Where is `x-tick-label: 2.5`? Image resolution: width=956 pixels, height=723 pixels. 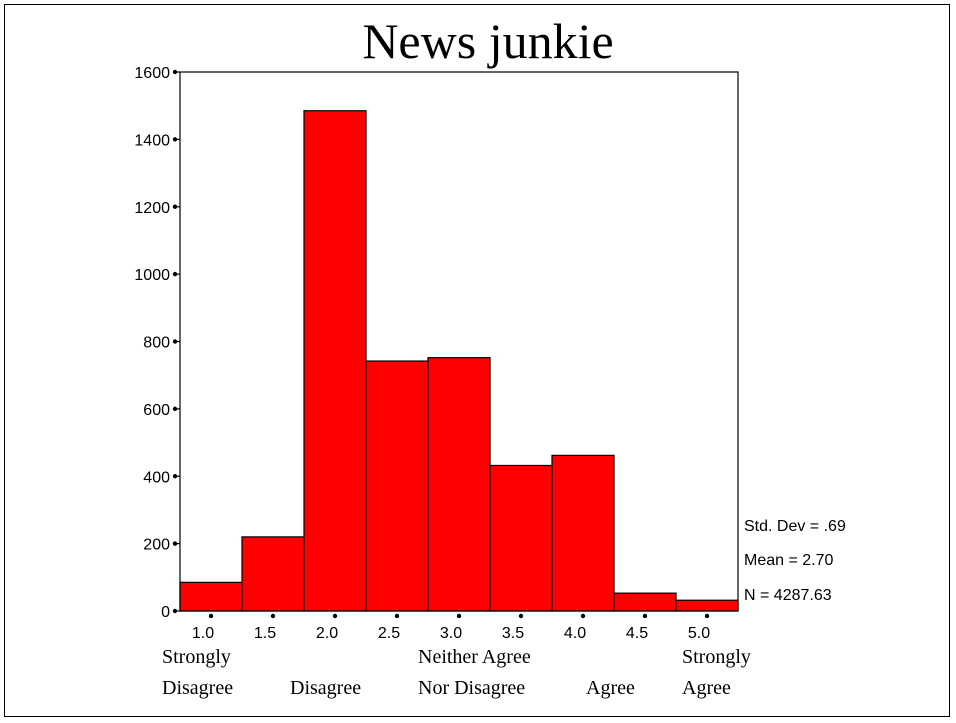
x-tick-label: 2.5 is located at coordinates (389, 633).